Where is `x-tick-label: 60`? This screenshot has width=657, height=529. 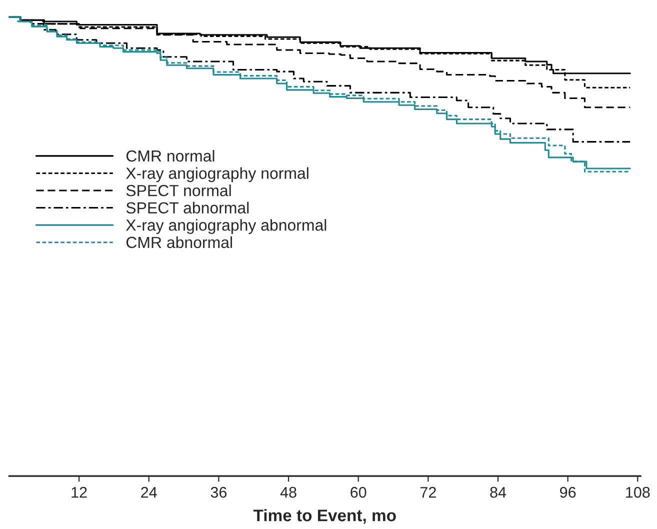 x-tick-label: 60 is located at coordinates (358, 492).